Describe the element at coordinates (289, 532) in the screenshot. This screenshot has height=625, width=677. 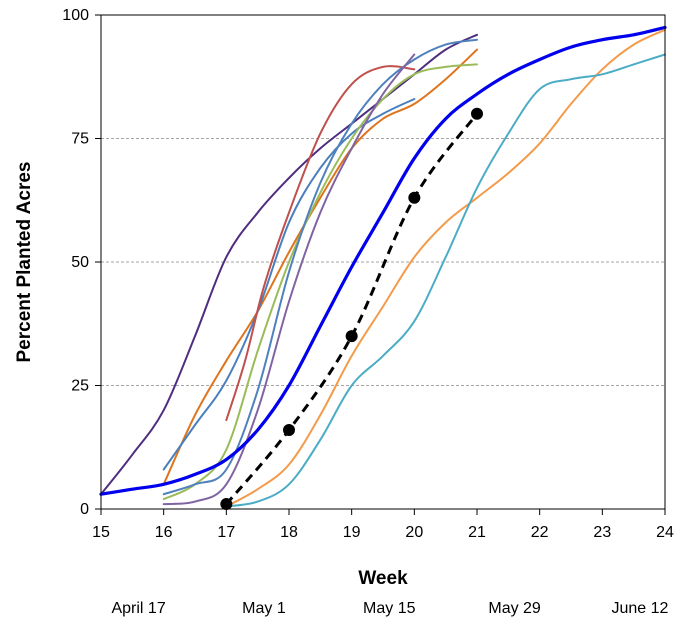
I see `x-tick-label: 18` at that location.